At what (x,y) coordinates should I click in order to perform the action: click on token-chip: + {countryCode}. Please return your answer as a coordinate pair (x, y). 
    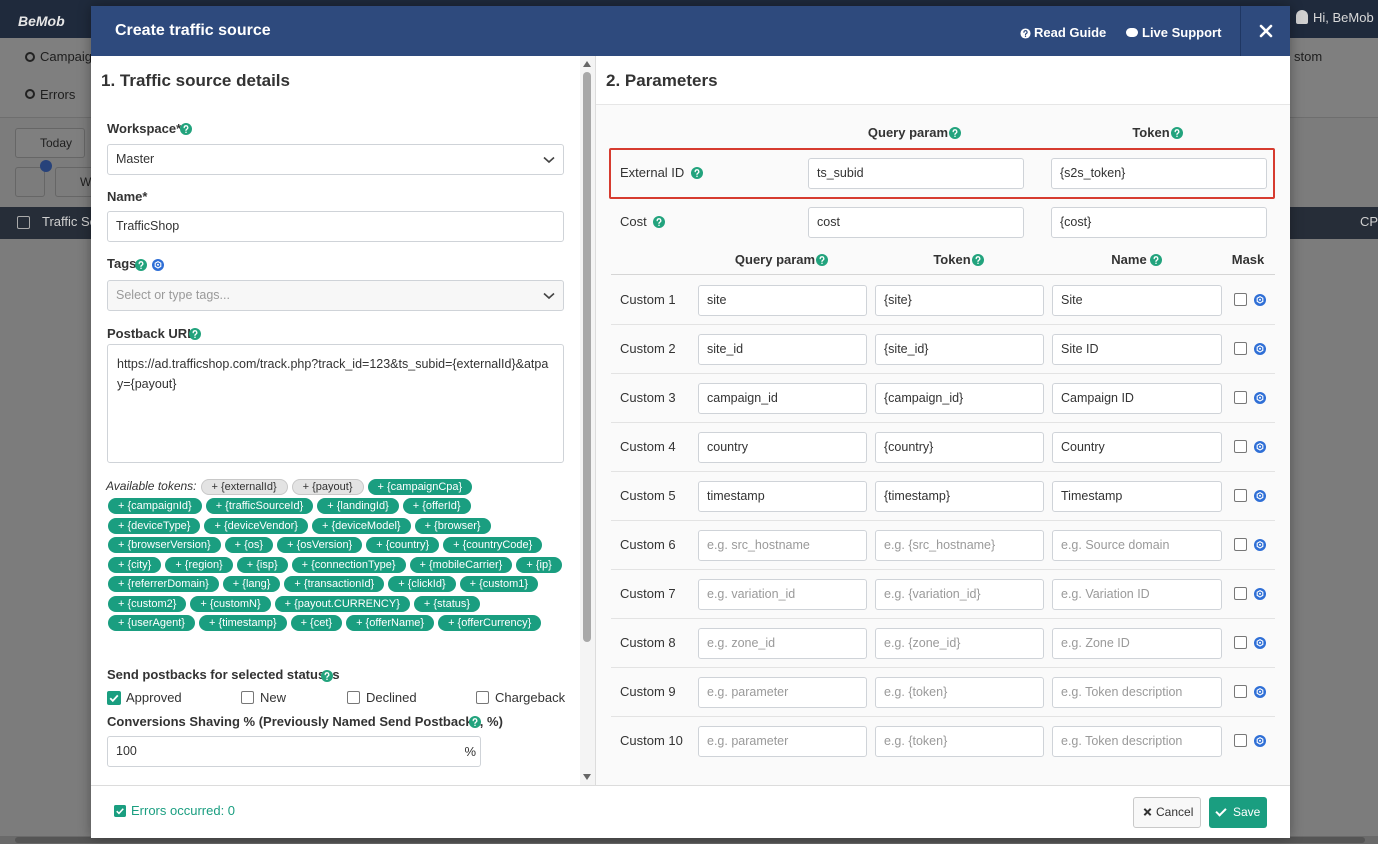
    Looking at the image, I should click on (493, 545).